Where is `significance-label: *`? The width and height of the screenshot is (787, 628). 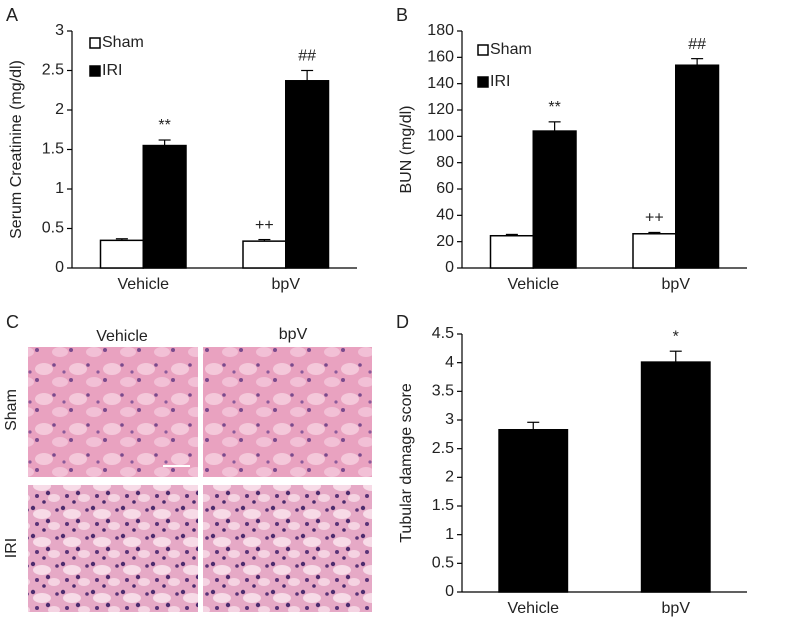
significance-label: * is located at coordinates (676, 336).